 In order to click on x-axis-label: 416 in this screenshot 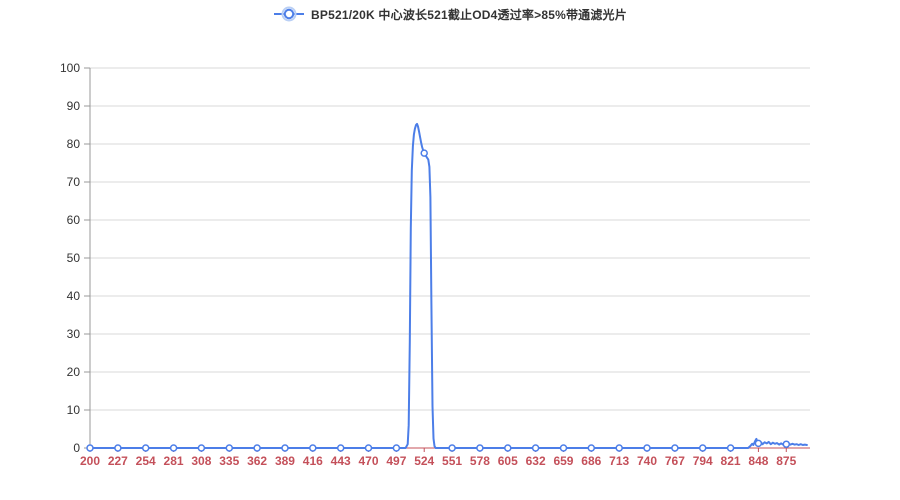, I will do `click(313, 461)`.